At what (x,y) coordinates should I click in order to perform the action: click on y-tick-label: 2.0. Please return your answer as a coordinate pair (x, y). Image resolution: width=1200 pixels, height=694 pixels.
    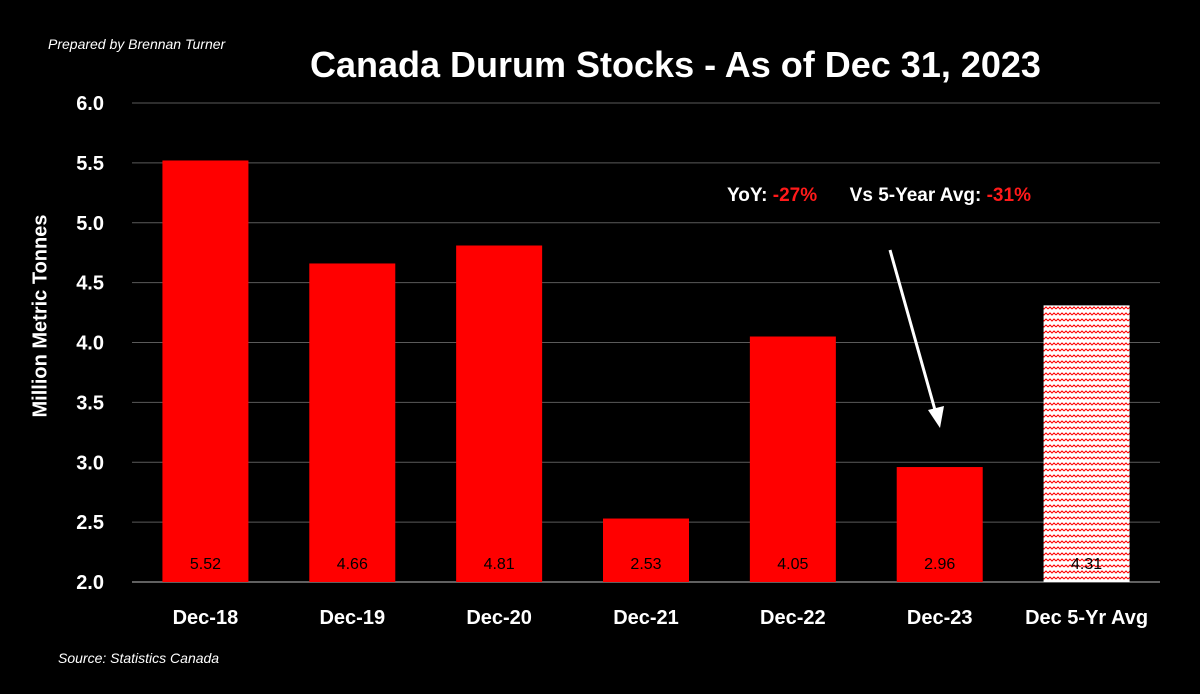
    Looking at the image, I should click on (90, 583).